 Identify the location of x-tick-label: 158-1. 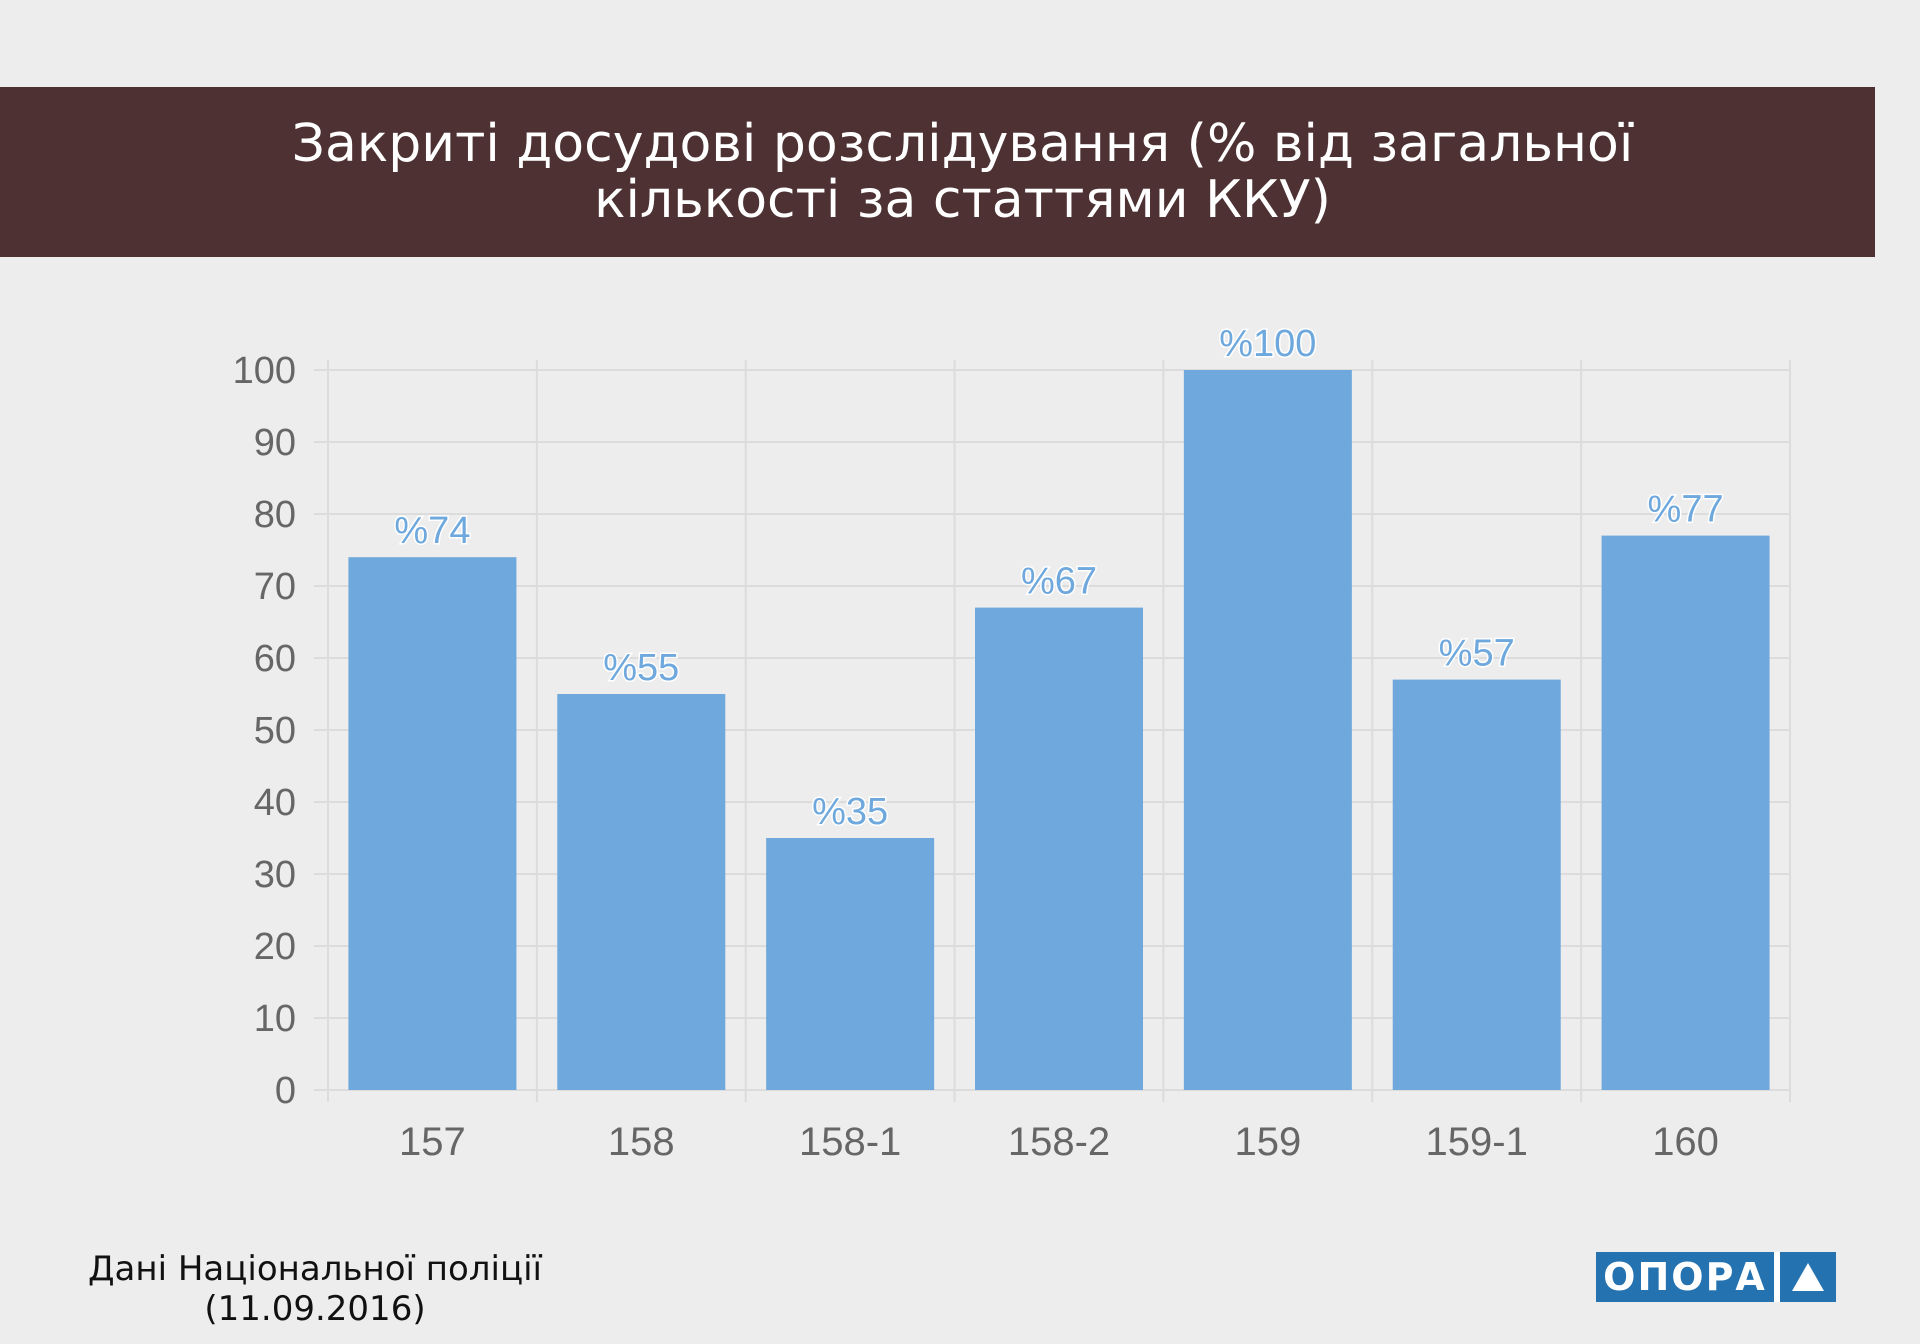
(850, 1142).